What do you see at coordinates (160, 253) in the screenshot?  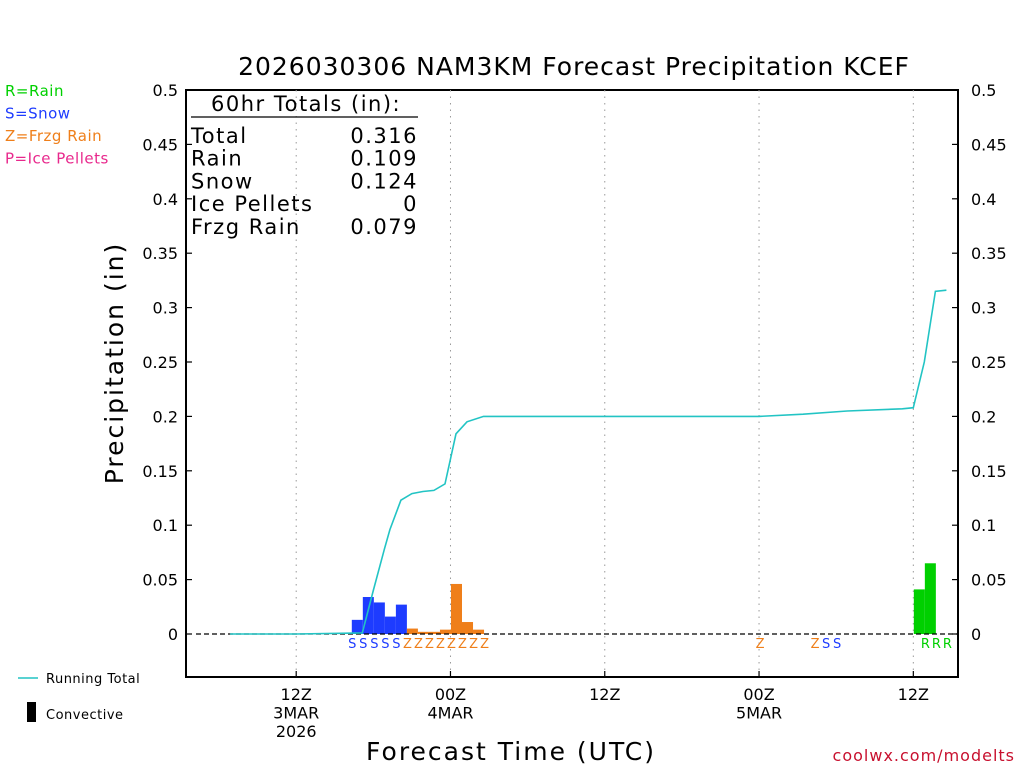 I see `y-tick-label-left: 0.35` at bounding box center [160, 253].